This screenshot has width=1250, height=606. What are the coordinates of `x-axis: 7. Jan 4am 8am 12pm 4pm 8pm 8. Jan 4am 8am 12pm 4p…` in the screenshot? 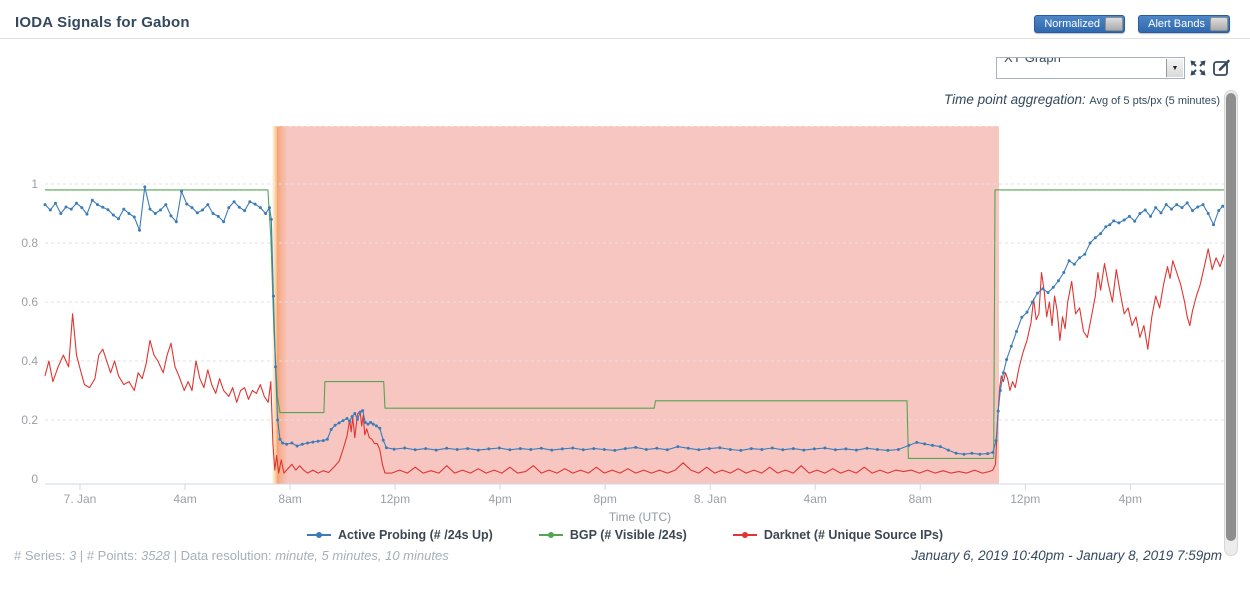 It's located at (640, 503).